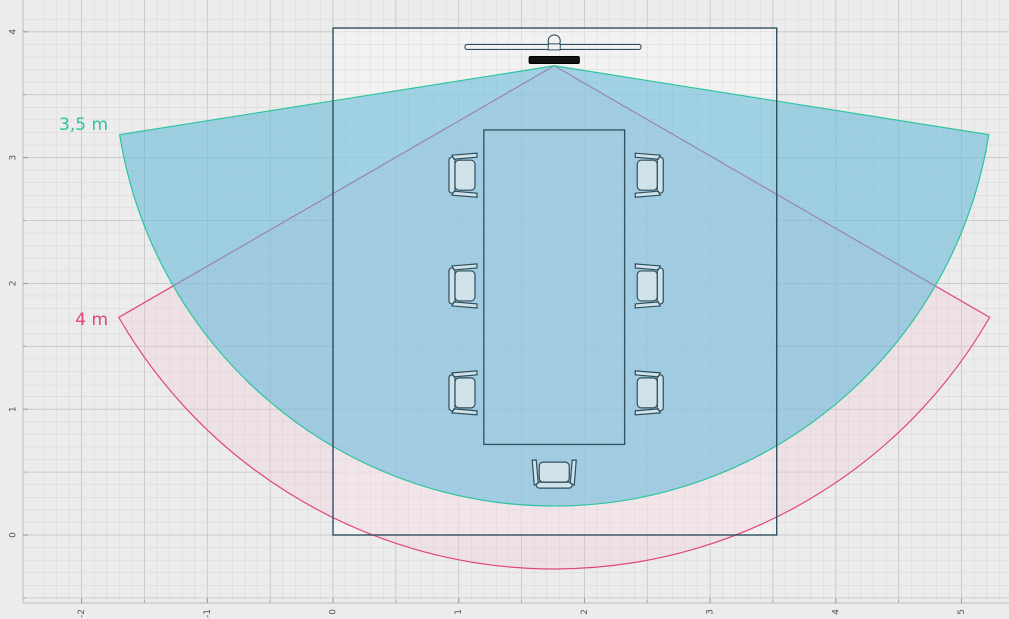  I want to click on y-tick-label: 3, so click(14, 158).